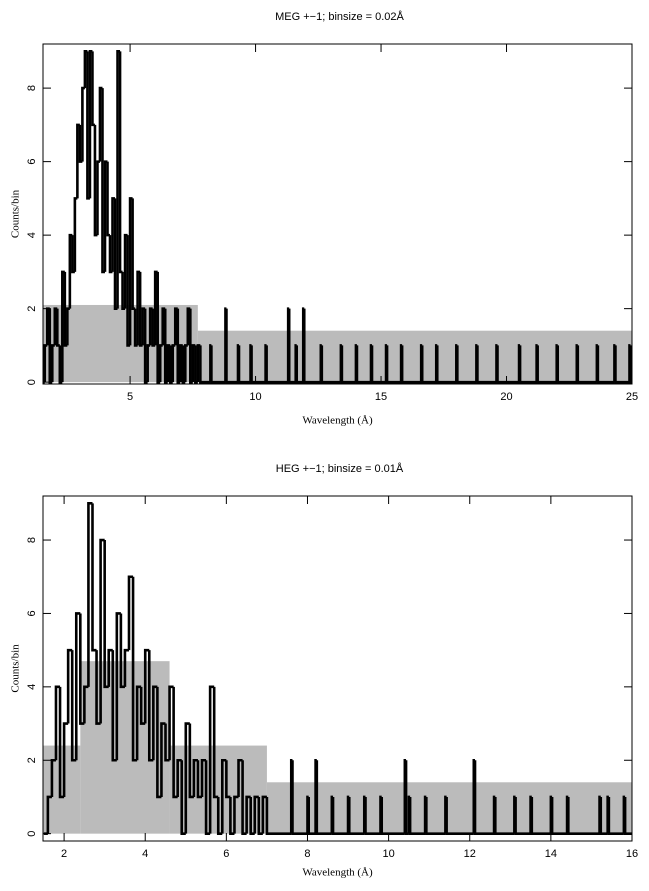 The image size is (649, 891). I want to click on x-tick-label: 12, so click(470, 854).